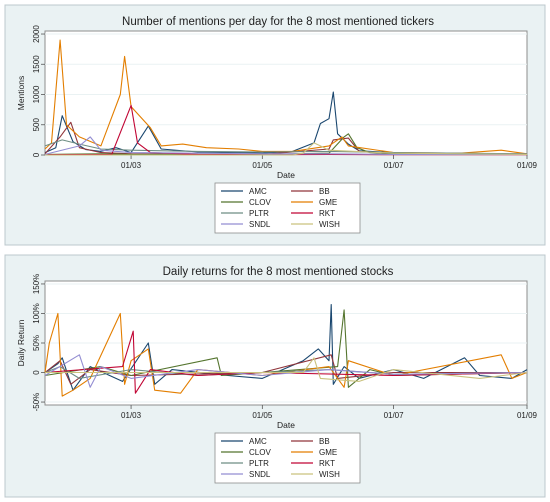 The width and height of the screenshot is (550, 502). What do you see at coordinates (36, 402) in the screenshot?
I see `y-tick-label: -50%` at bounding box center [36, 402].